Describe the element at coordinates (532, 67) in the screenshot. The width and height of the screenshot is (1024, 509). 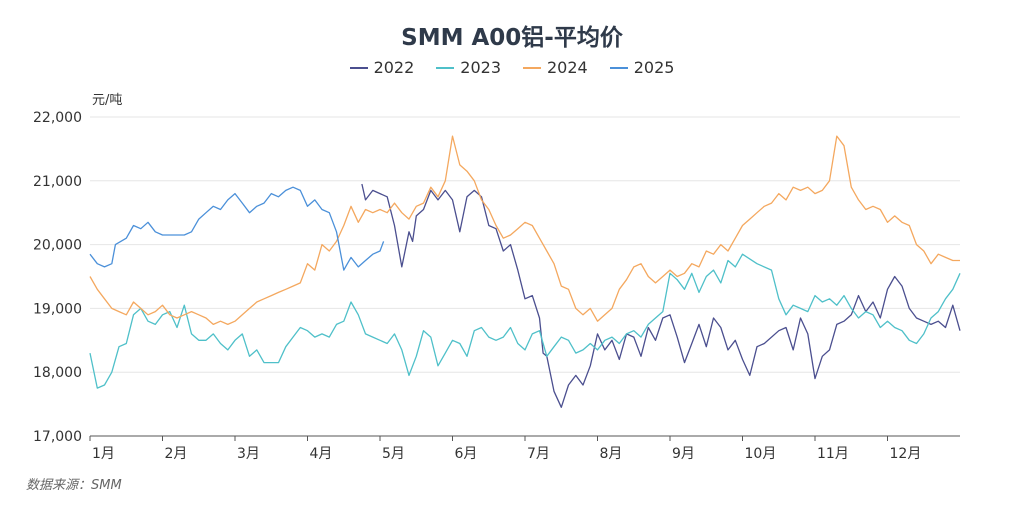
I see `legend-swatch-2024` at that location.